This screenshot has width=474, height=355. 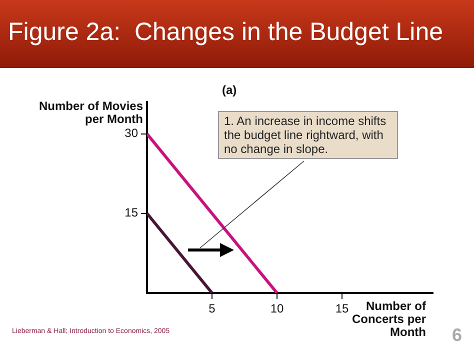 What do you see at coordinates (457, 335) in the screenshot?
I see `text: 6` at bounding box center [457, 335].